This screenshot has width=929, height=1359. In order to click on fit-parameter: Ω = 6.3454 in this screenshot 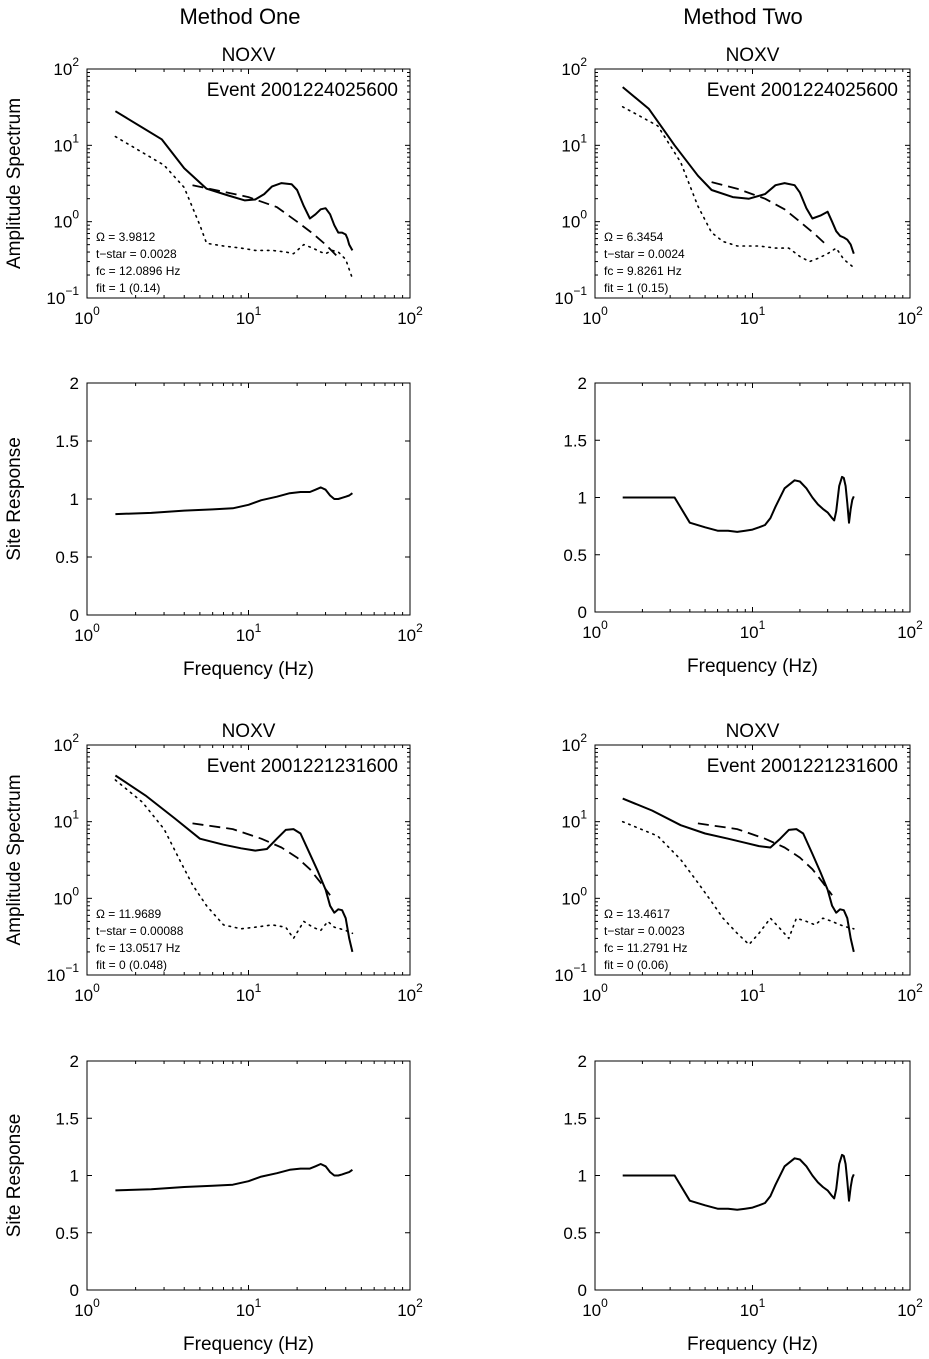, I will do `click(634, 237)`.